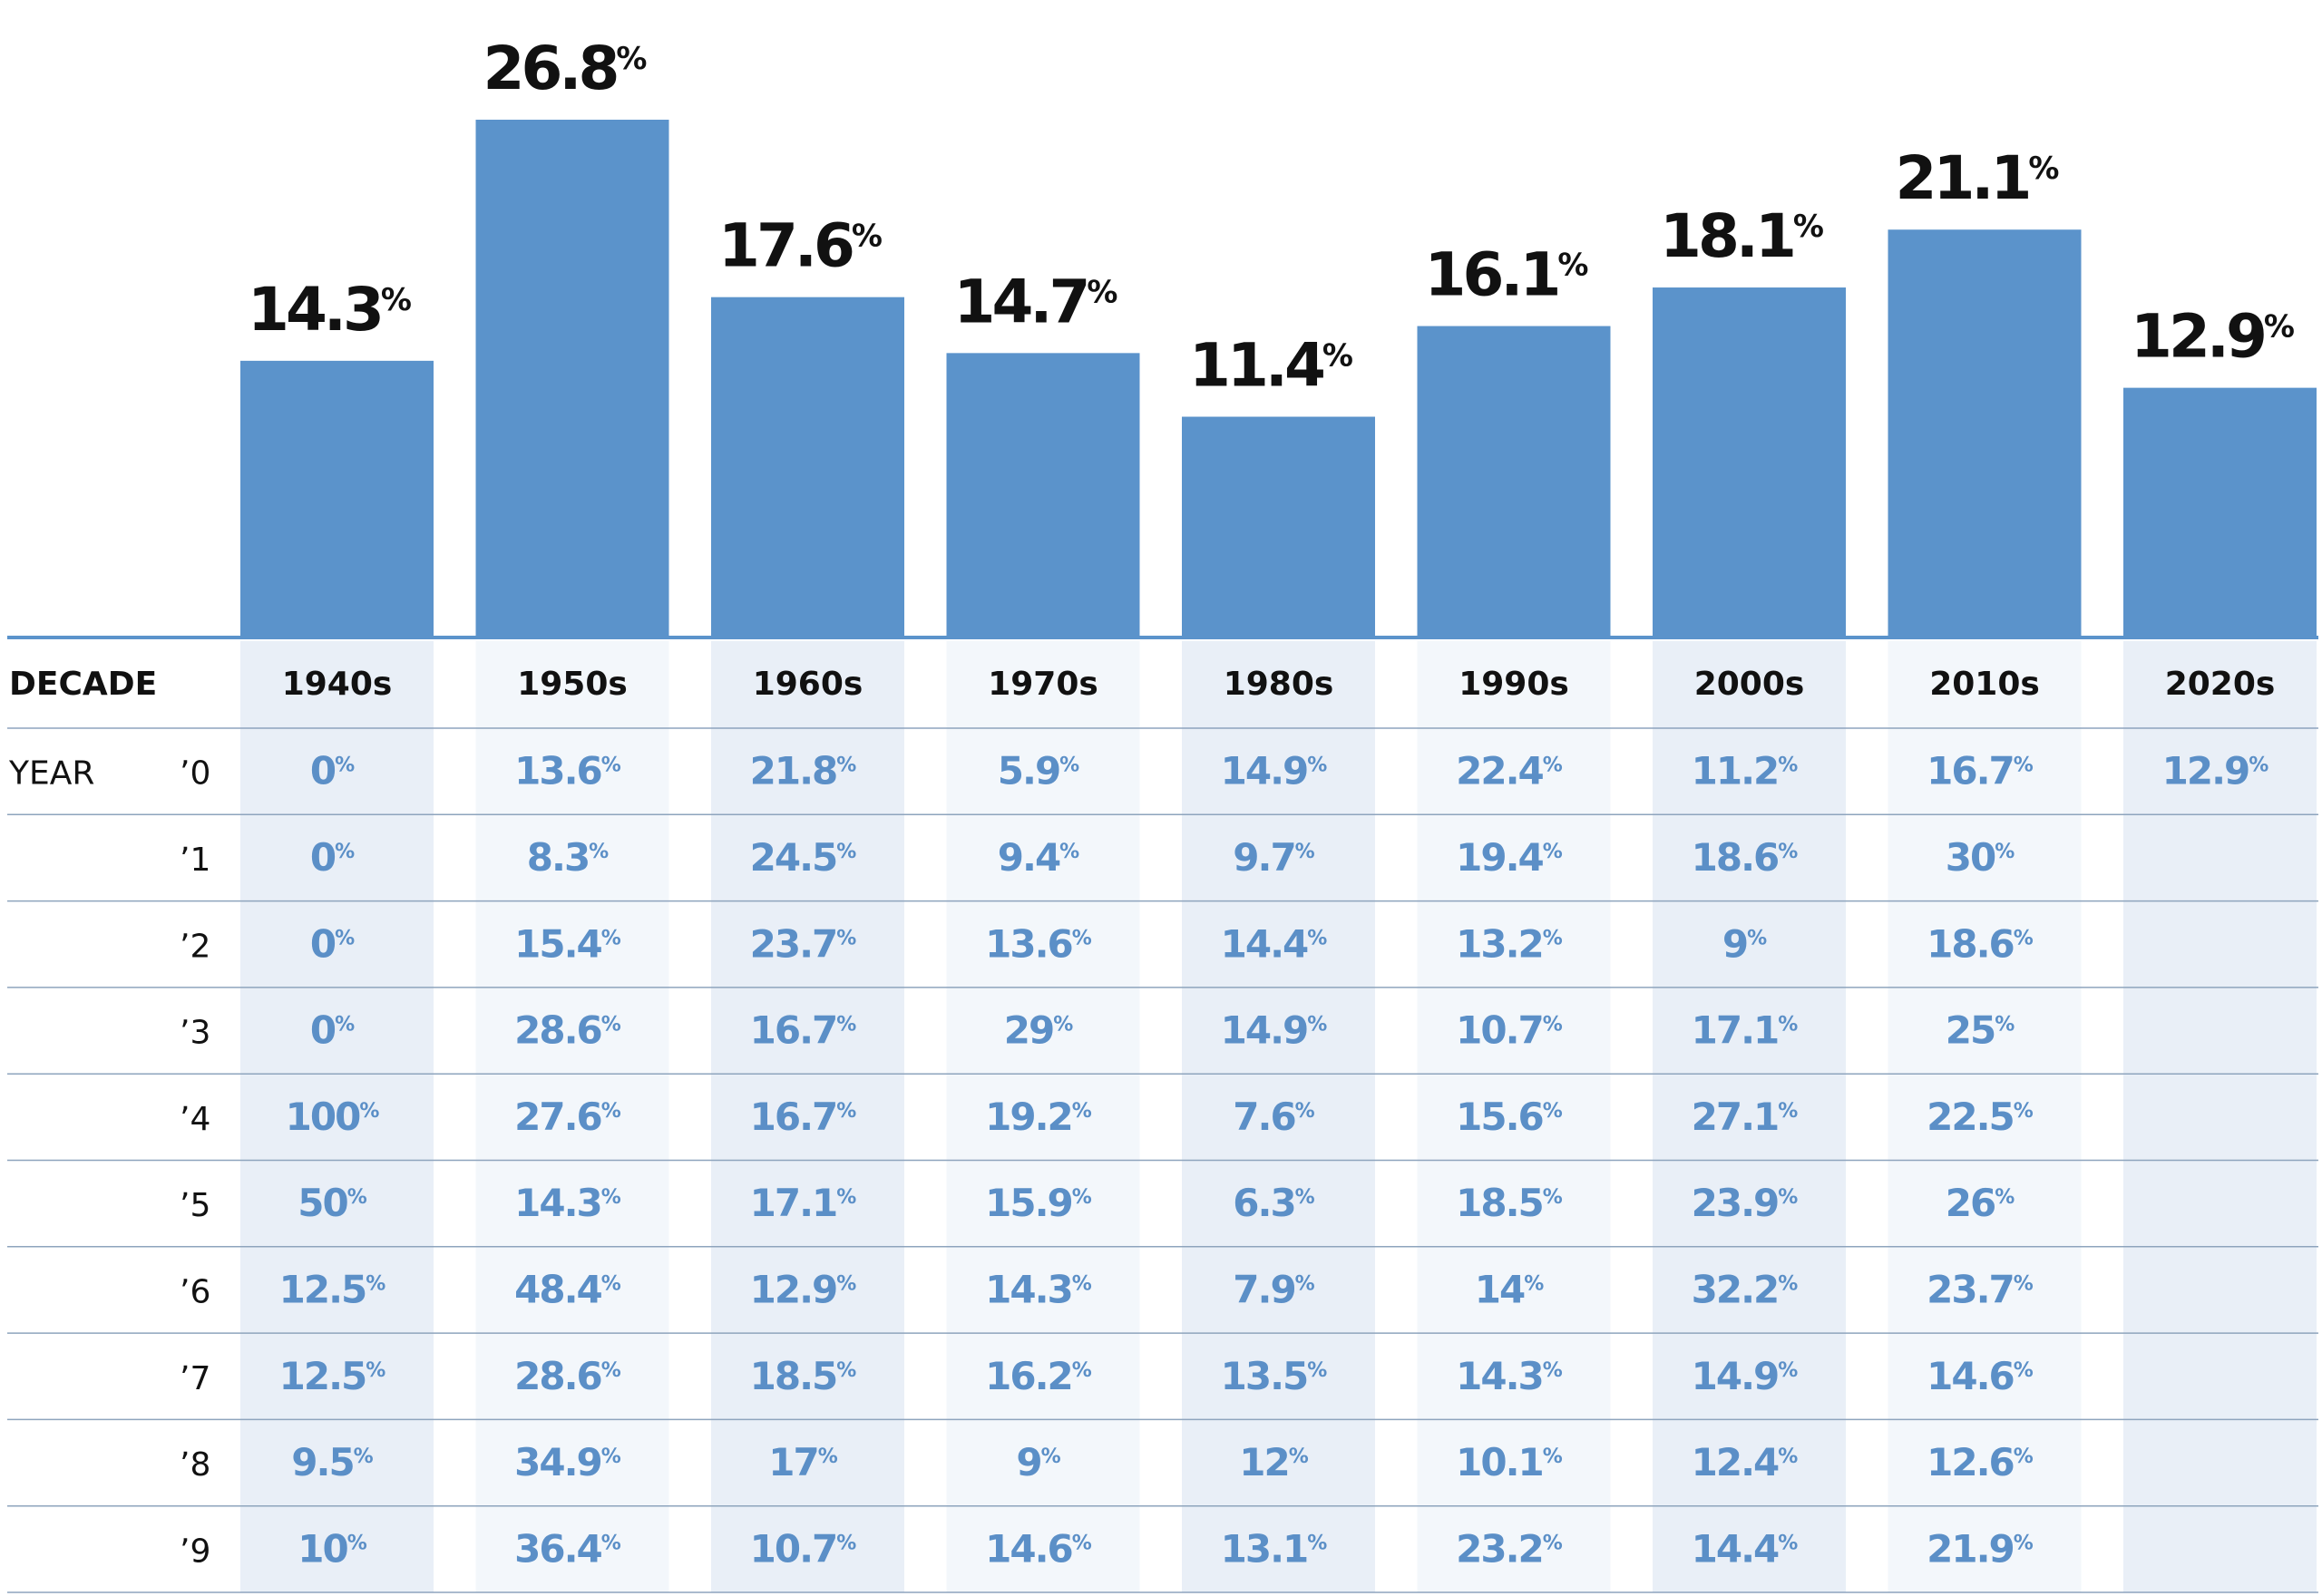 This screenshot has width=2322, height=1596. What do you see at coordinates (1043, 495) in the screenshot?
I see `bar-1970s` at bounding box center [1043, 495].